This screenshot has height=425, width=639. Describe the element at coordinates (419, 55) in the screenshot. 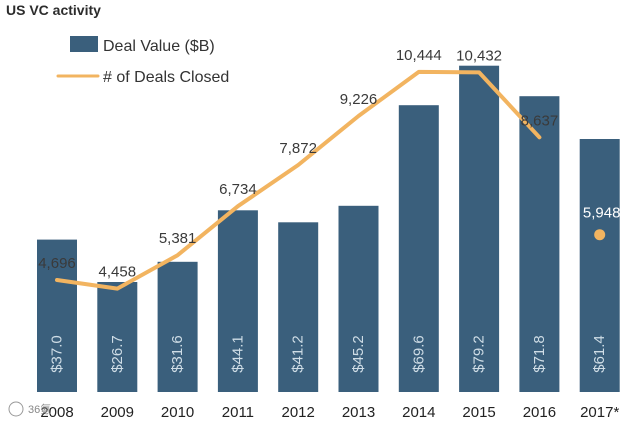

I see `deals-closed-value-label: 10,444` at that location.